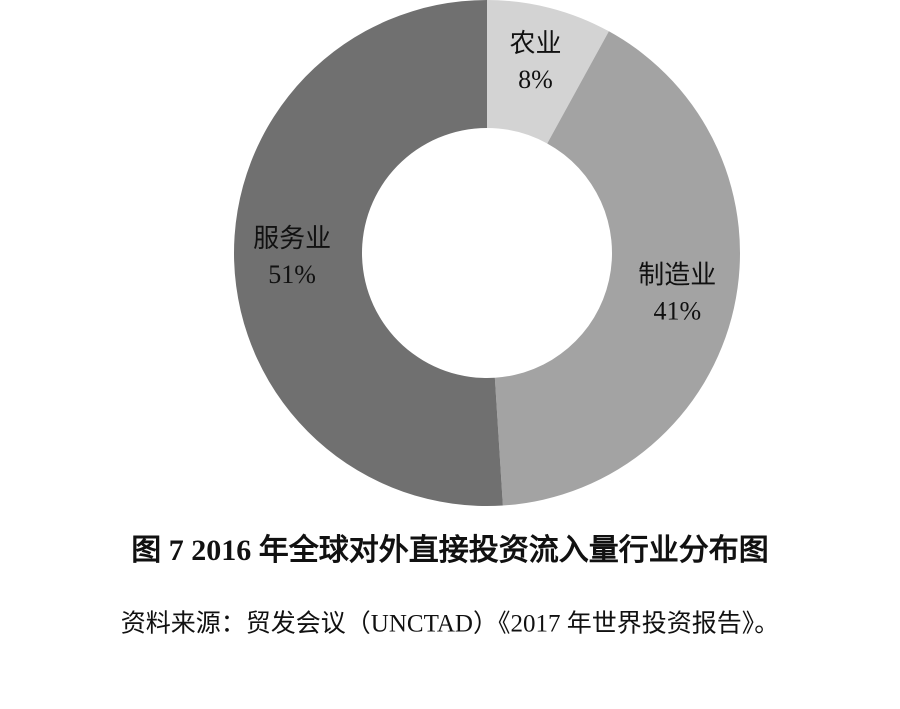 This screenshot has width=900, height=709. Describe the element at coordinates (450, 550) in the screenshot. I see `chart-title: 图 7 2016 年全球对外直接投资流入量行业分布图` at that location.